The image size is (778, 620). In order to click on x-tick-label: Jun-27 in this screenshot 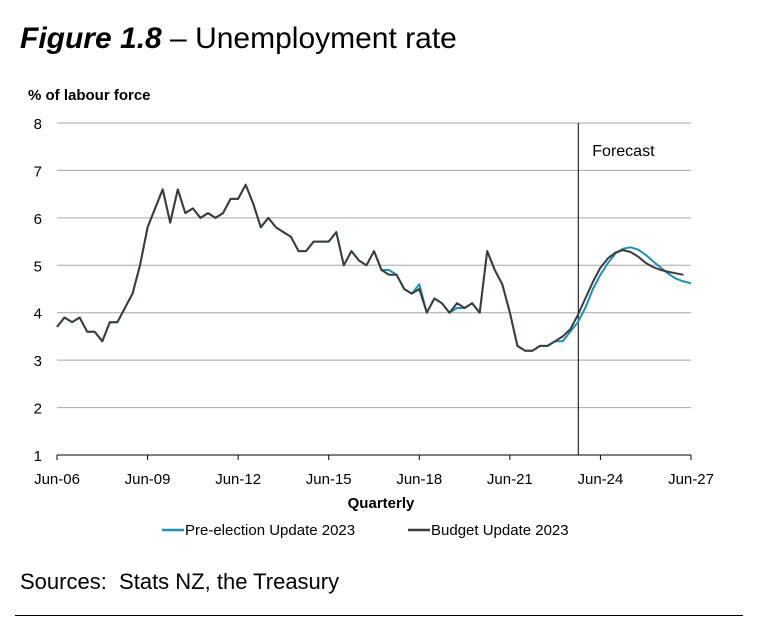, I will do `click(691, 479)`.